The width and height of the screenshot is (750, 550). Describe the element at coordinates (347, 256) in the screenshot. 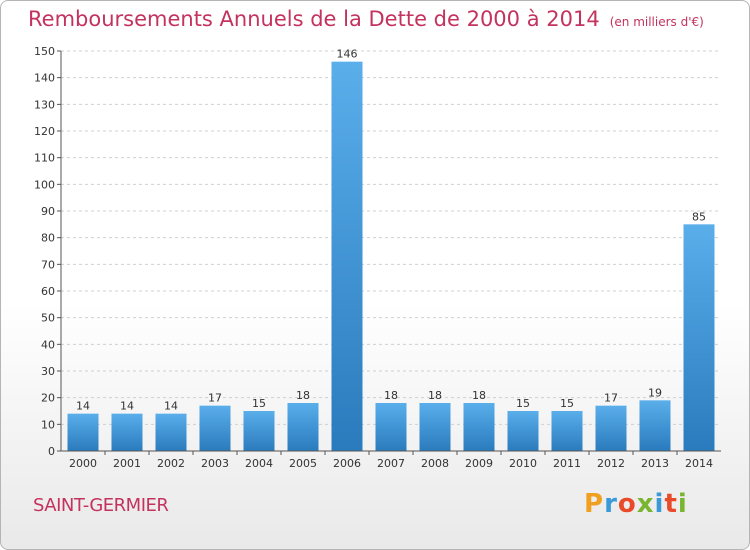

I see `bar-2006` at that location.